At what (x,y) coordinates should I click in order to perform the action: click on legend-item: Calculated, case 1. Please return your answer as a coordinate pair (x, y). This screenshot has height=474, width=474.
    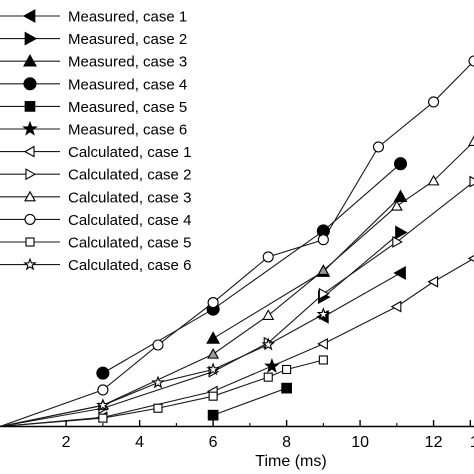
    Looking at the image, I should click on (95, 152).